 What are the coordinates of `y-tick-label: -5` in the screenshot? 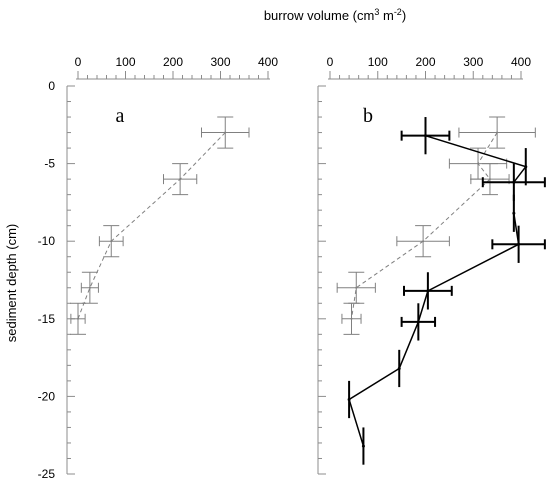 It's located at (49, 164).